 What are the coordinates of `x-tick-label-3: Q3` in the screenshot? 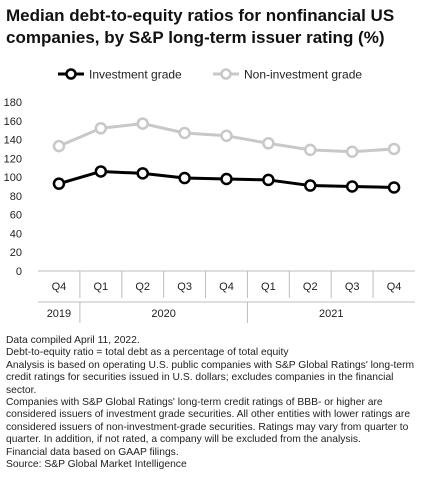 It's located at (184, 287).